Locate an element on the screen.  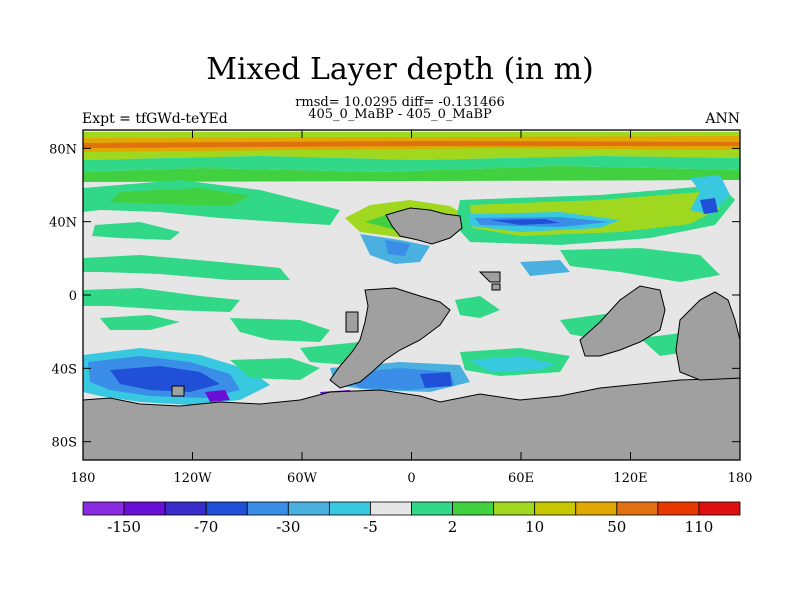
colorbar-label: -30 is located at coordinates (288, 527).